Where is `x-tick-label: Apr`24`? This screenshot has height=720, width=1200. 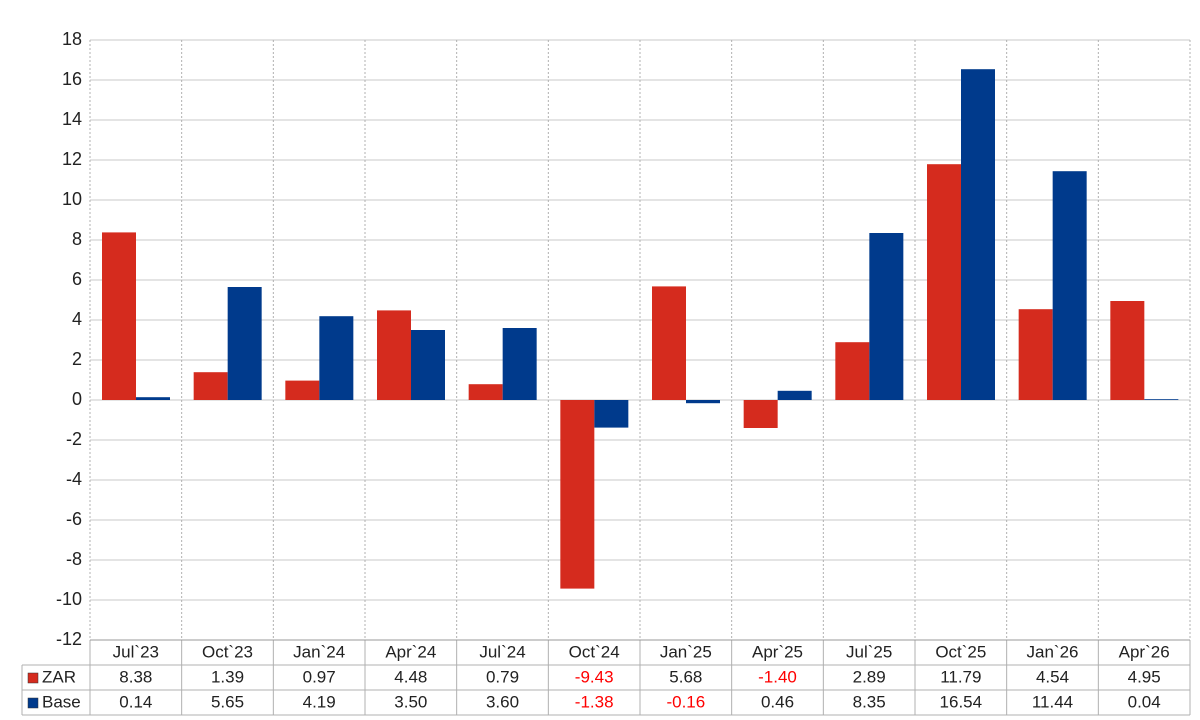
x-tick-label: Apr`24 is located at coordinates (410, 651).